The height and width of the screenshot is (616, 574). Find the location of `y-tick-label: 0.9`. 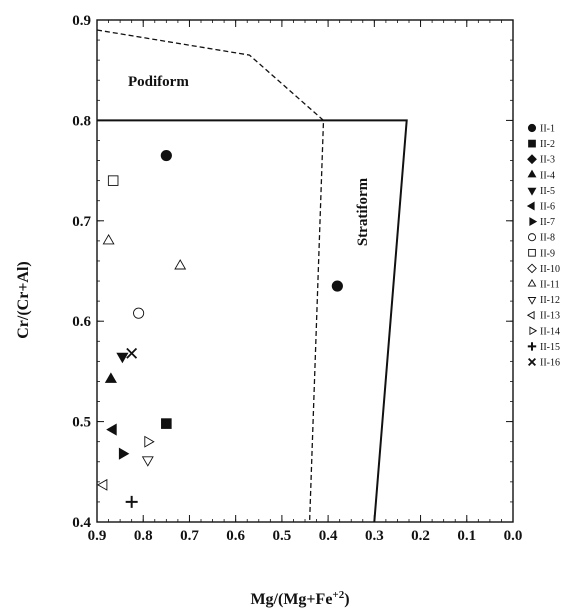

y-tick-label: 0.9 is located at coordinates (81, 21).